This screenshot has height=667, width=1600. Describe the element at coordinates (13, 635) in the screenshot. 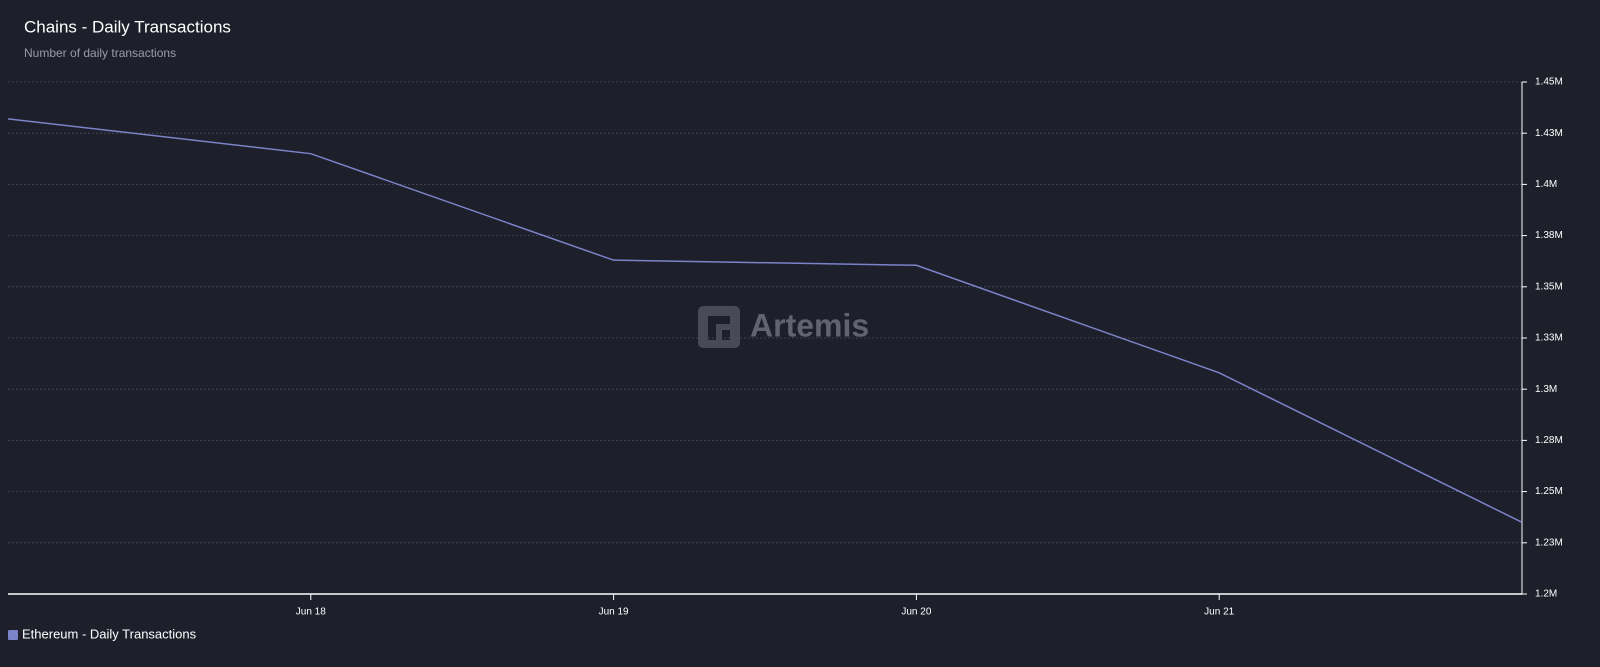

I see `legend-swatch` at that location.